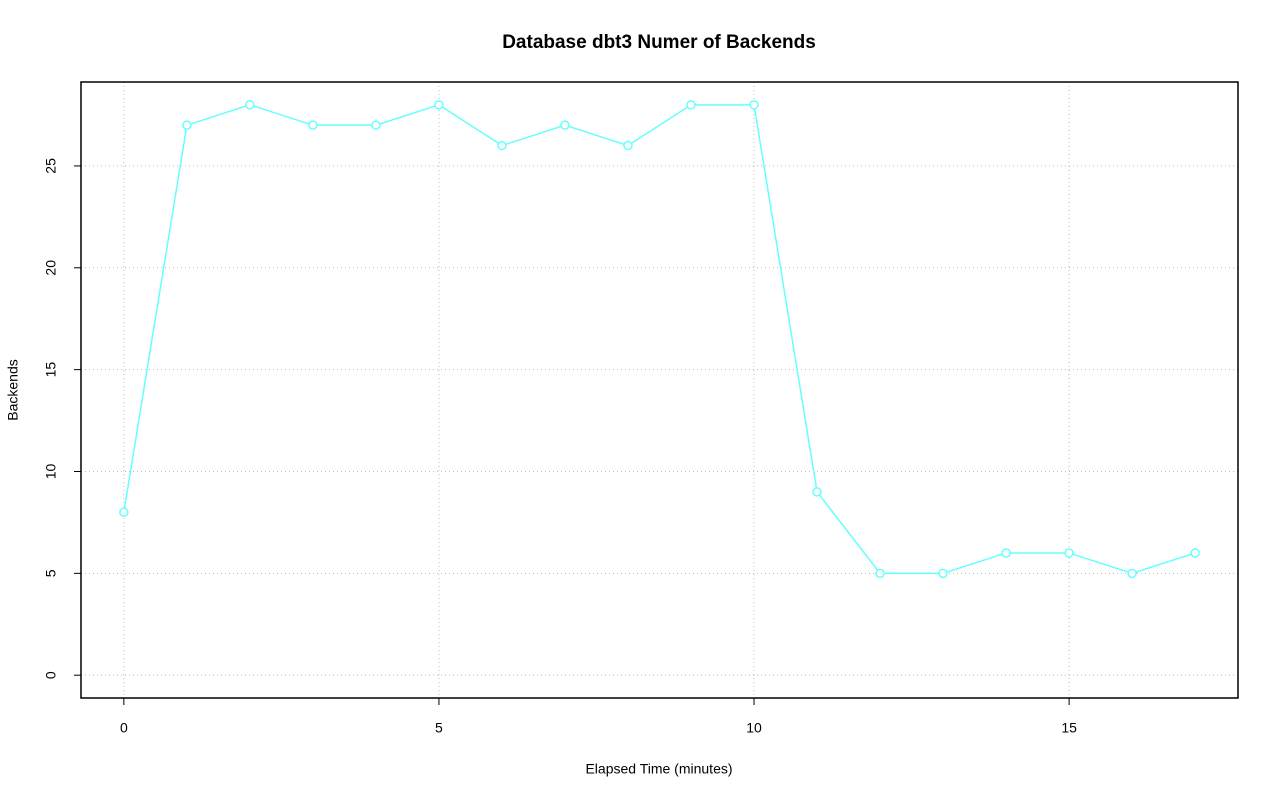  I want to click on x-tick-label: 0, so click(124, 728).